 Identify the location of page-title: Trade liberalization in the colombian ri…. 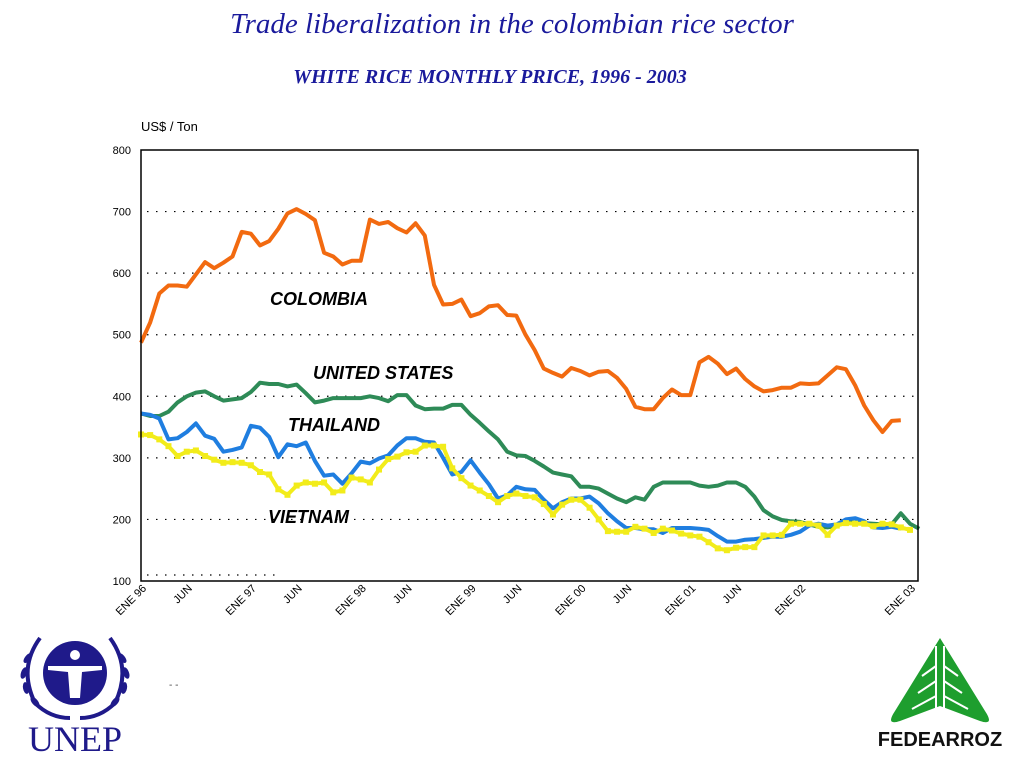
(512, 24).